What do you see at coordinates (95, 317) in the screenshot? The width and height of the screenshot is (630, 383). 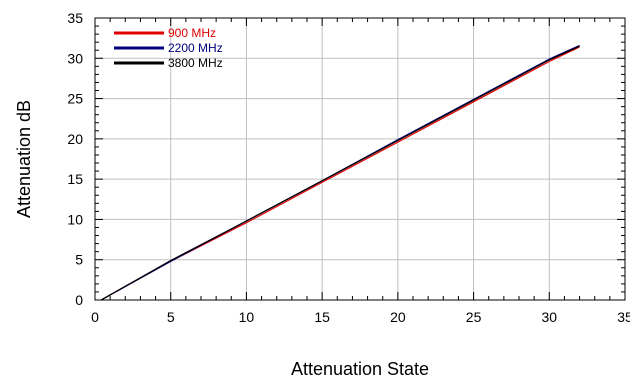 I see `x-tick-label: 0` at bounding box center [95, 317].